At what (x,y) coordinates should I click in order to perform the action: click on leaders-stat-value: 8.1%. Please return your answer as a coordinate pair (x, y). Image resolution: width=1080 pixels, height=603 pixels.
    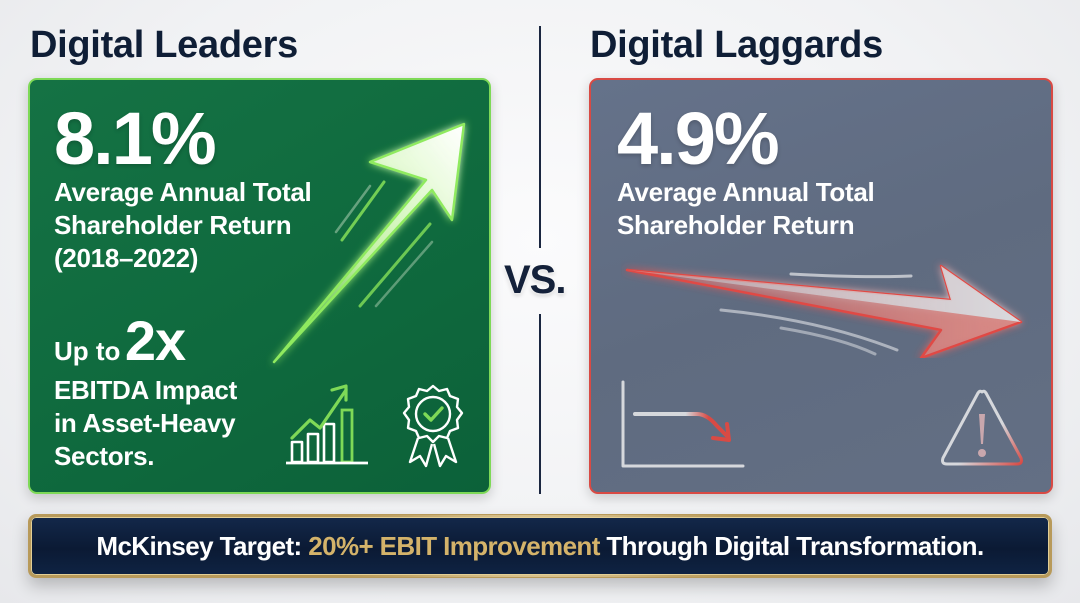
    Looking at the image, I should click on (135, 138).